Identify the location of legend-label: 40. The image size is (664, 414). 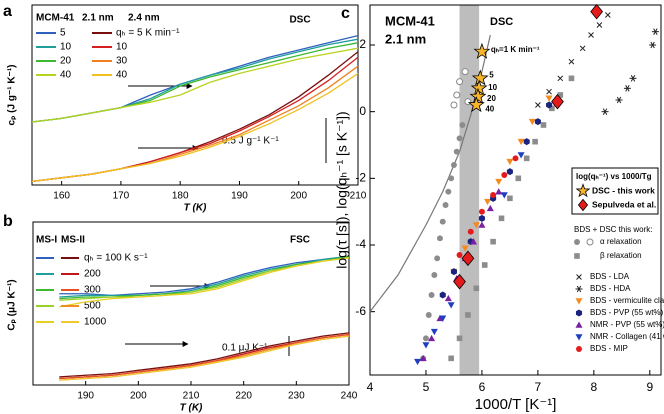
(66, 75).